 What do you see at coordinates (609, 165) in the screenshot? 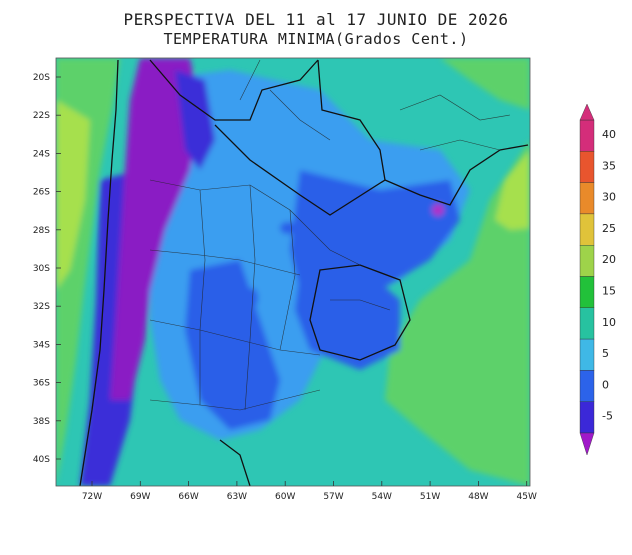
I see `colorbar-label: 35` at bounding box center [609, 165].